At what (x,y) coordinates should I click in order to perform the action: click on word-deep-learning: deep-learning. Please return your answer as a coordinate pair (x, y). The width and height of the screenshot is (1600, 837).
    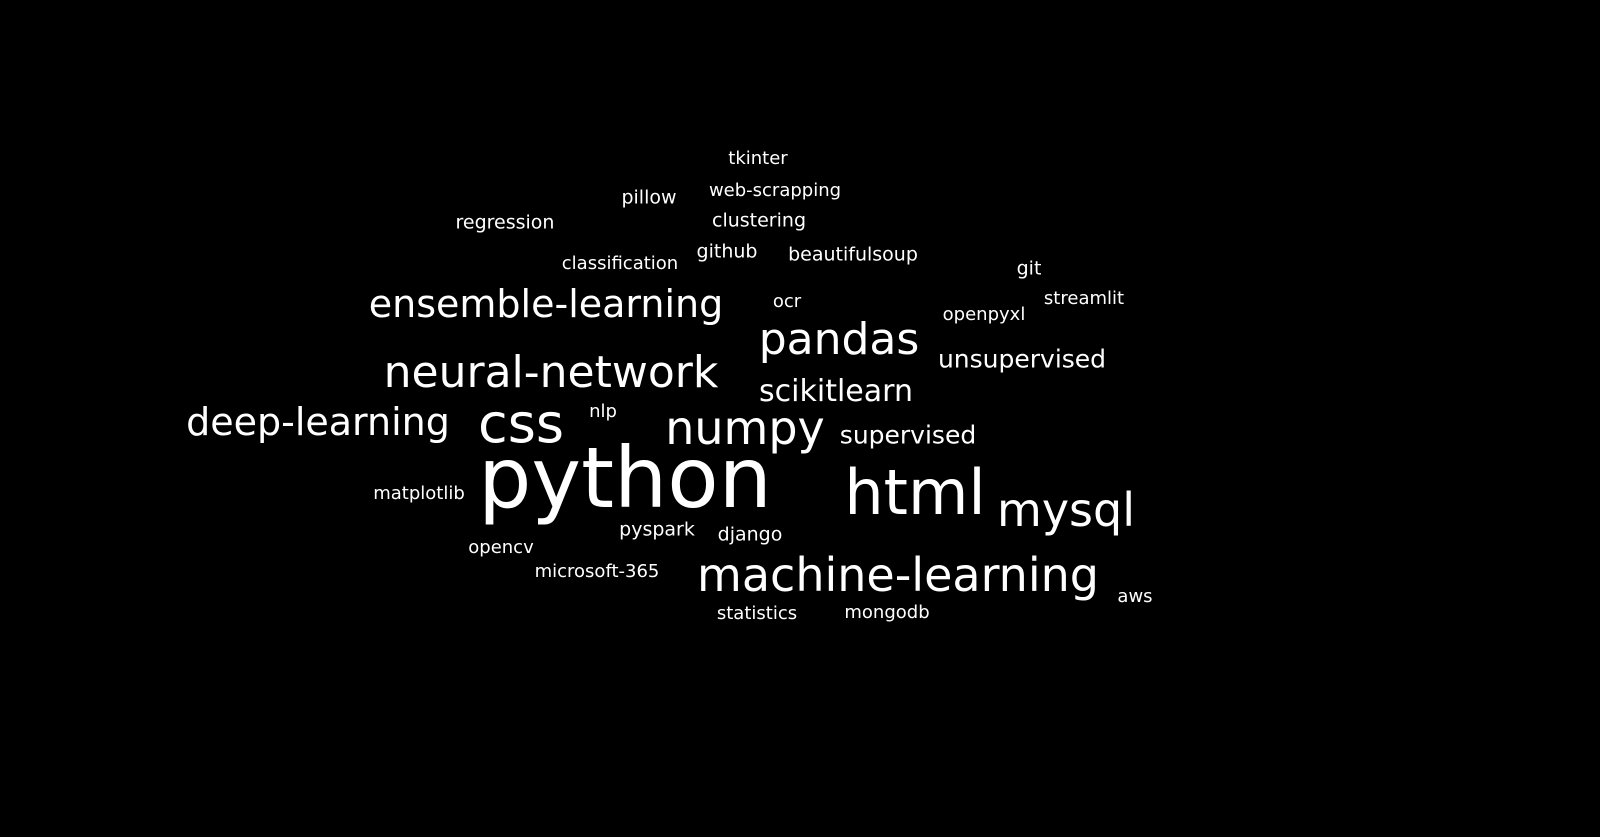
    Looking at the image, I should click on (318, 422).